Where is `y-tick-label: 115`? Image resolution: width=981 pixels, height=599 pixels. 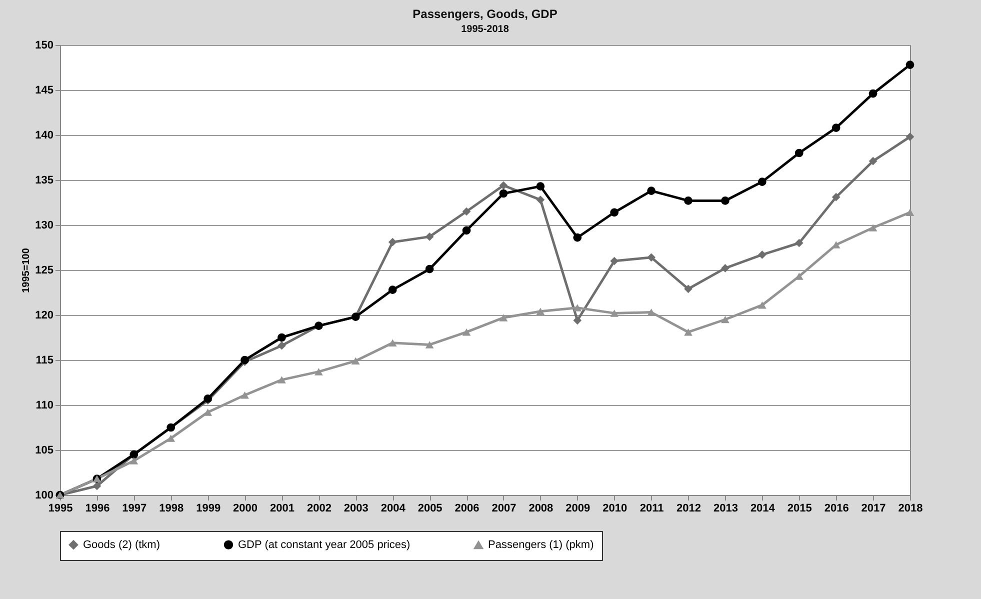
y-tick-label: 115 is located at coordinates (45, 360).